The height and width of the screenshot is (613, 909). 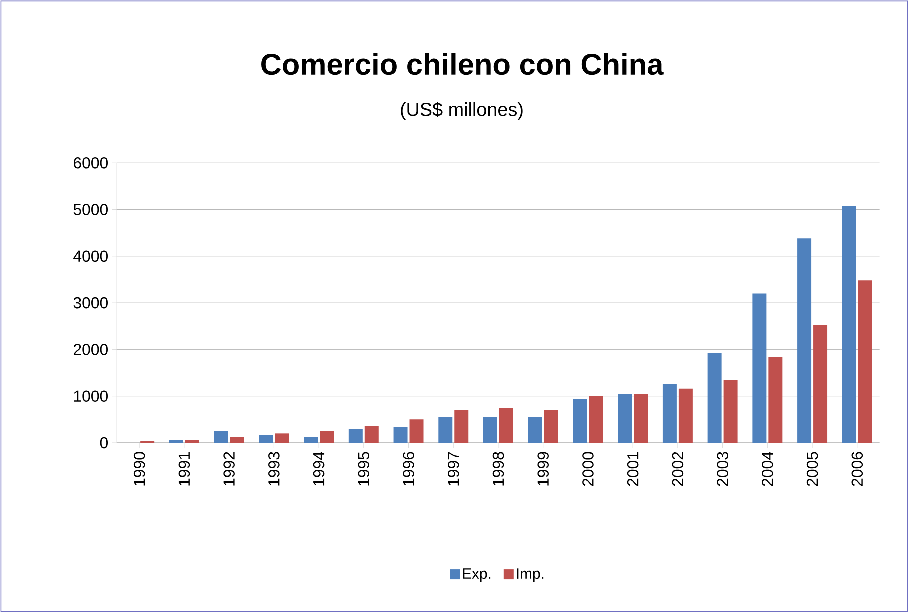 What do you see at coordinates (91, 210) in the screenshot?
I see `y-tick-label: 5000` at bounding box center [91, 210].